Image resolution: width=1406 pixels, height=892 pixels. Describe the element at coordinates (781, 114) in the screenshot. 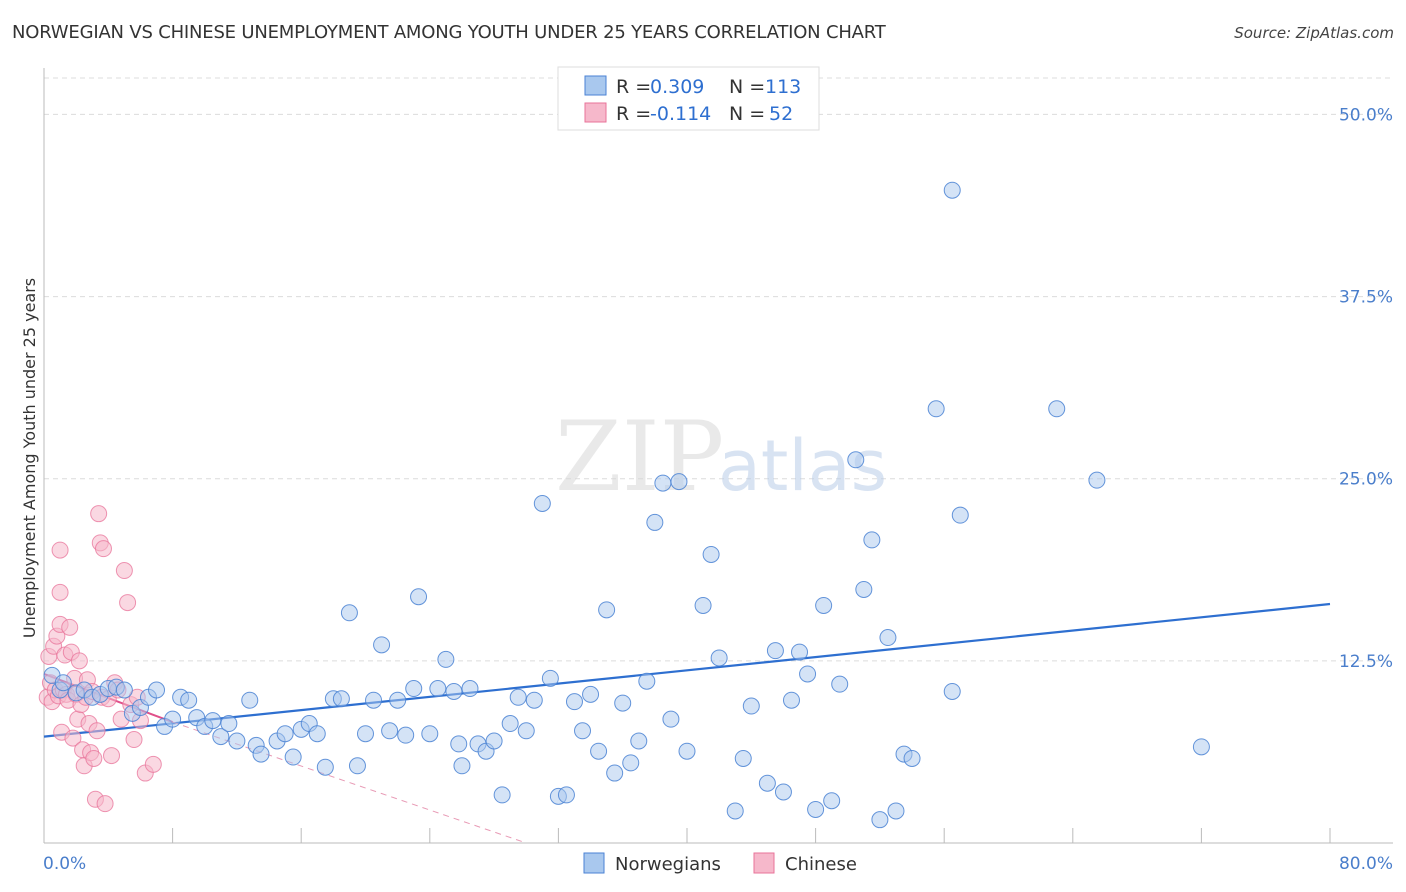

I see `legend-n-chinese: 52` at that location.